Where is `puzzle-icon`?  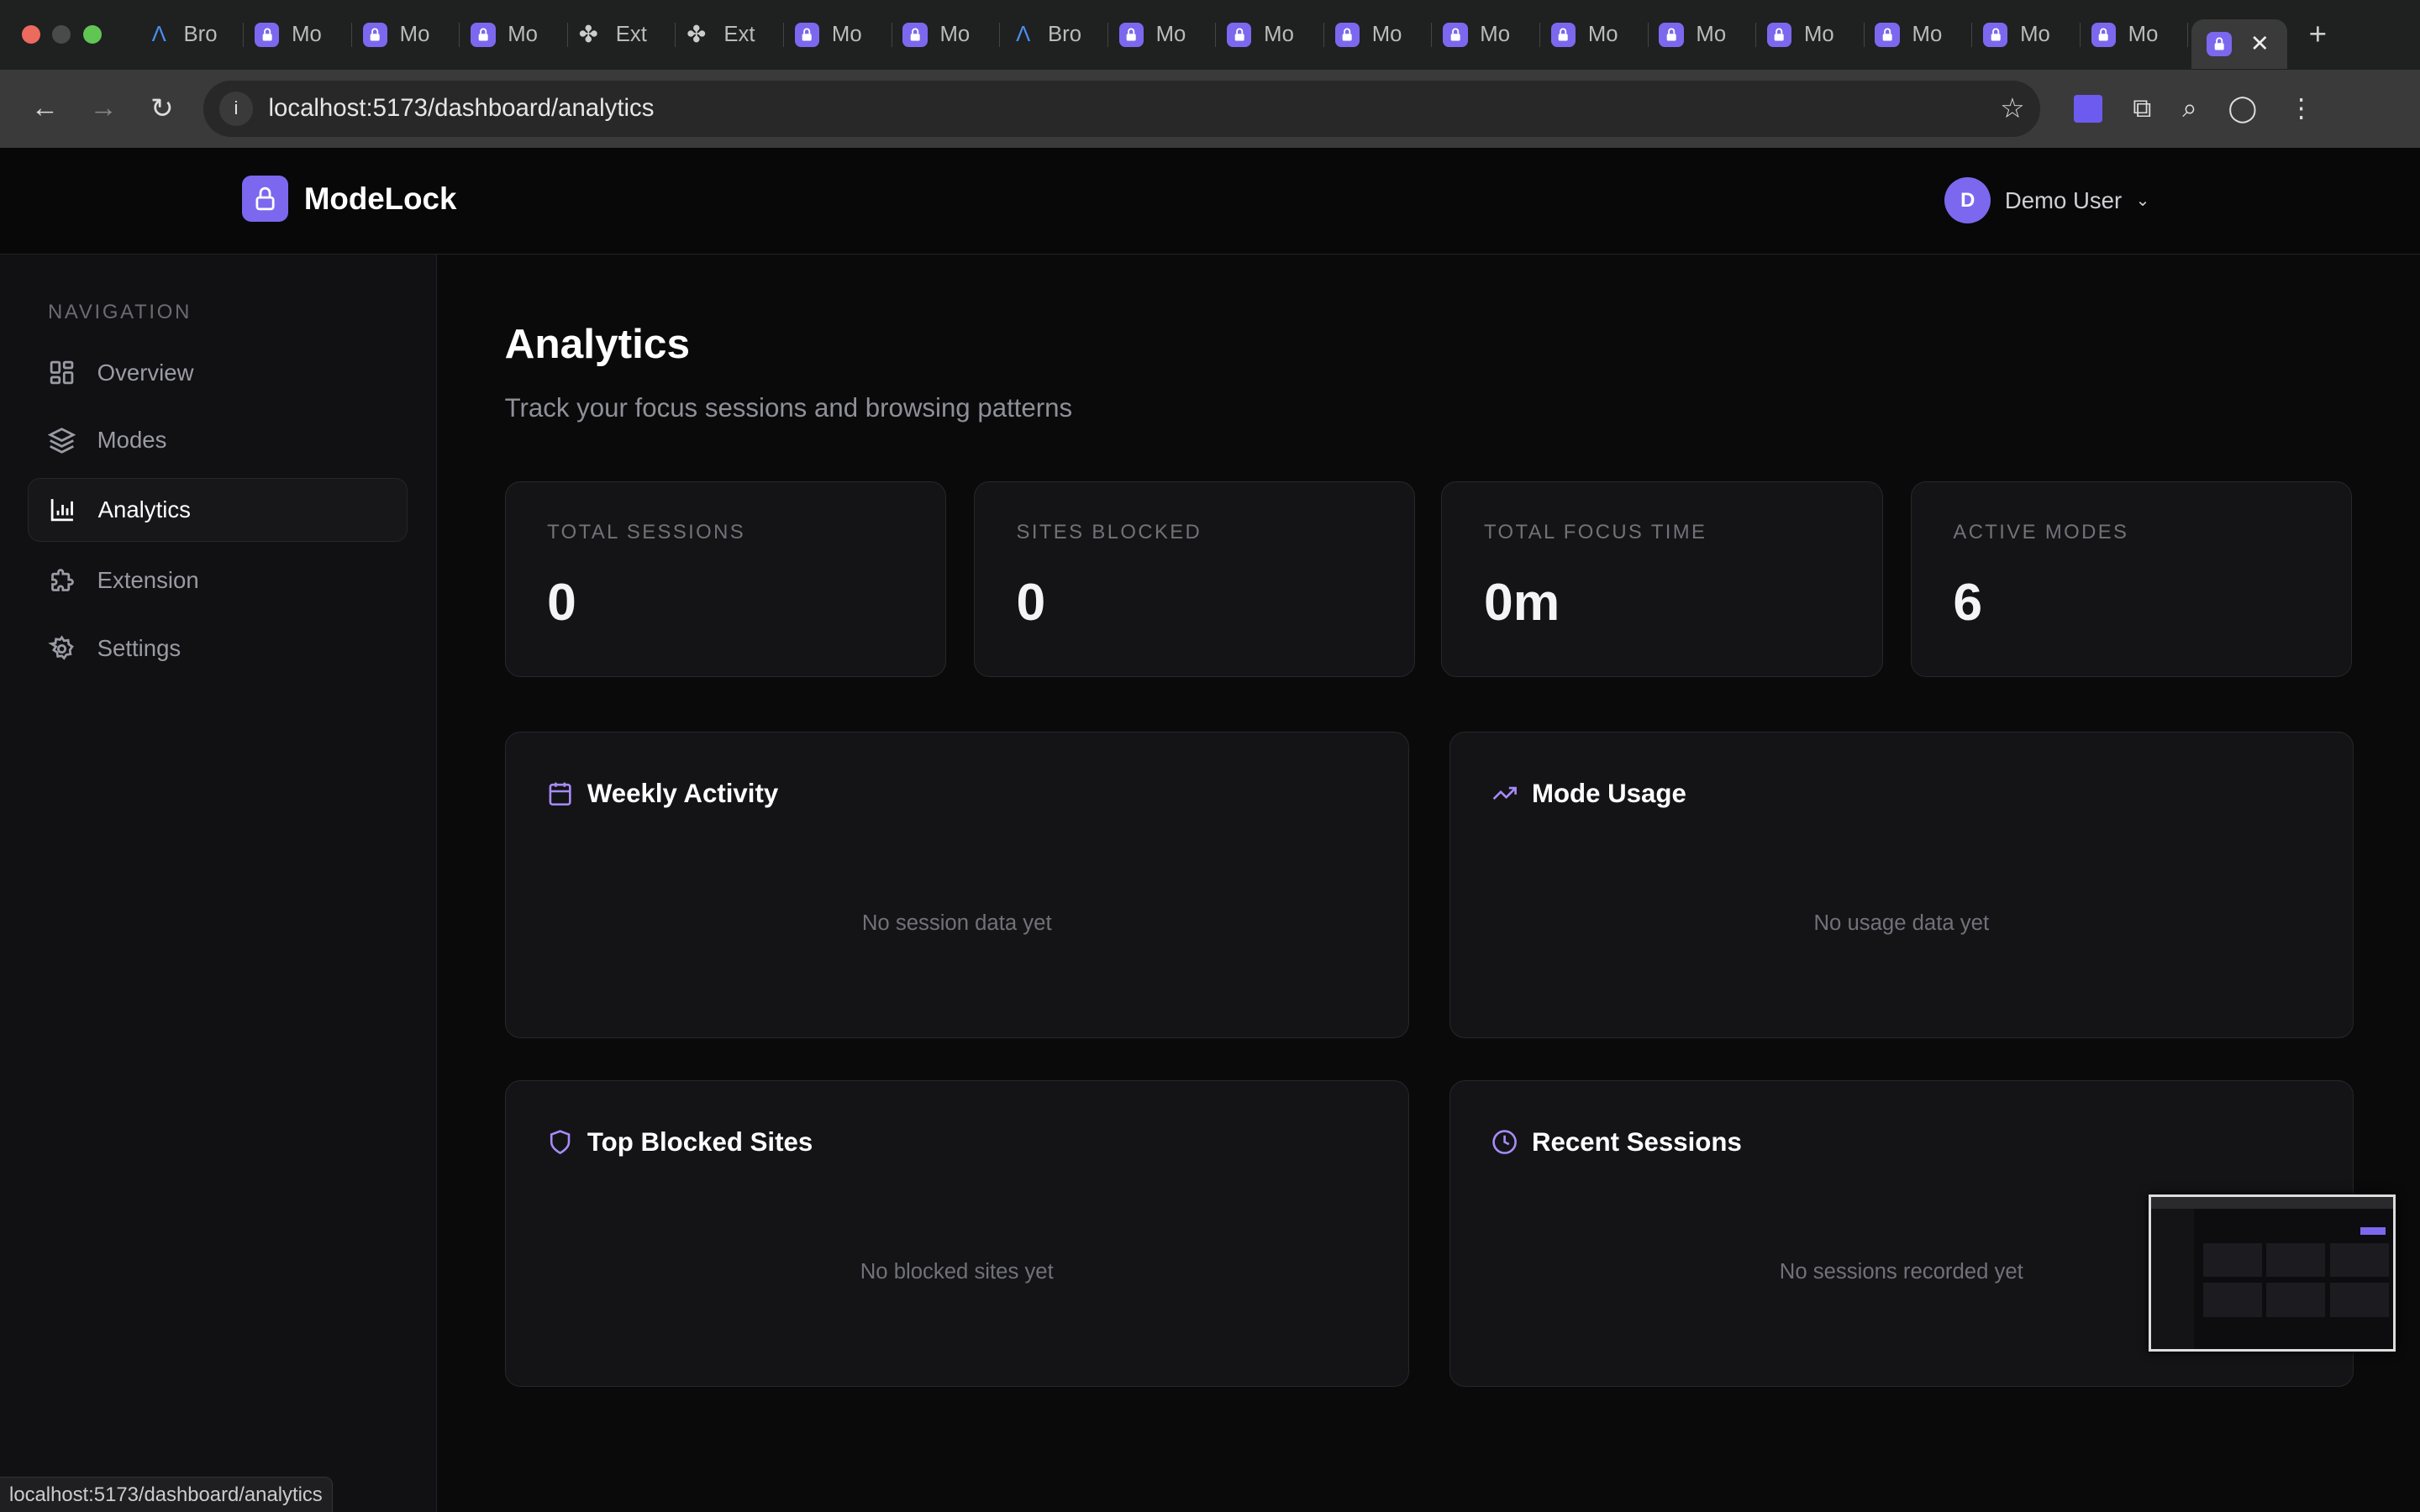 puzzle-icon is located at coordinates (62, 580).